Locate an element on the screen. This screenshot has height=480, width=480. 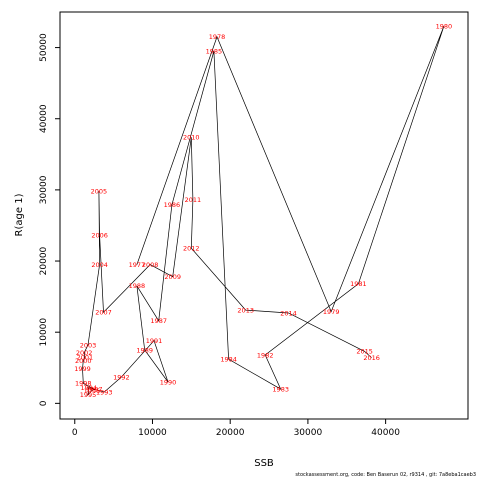
point-label-1988: 1988 is located at coordinates (137, 286).